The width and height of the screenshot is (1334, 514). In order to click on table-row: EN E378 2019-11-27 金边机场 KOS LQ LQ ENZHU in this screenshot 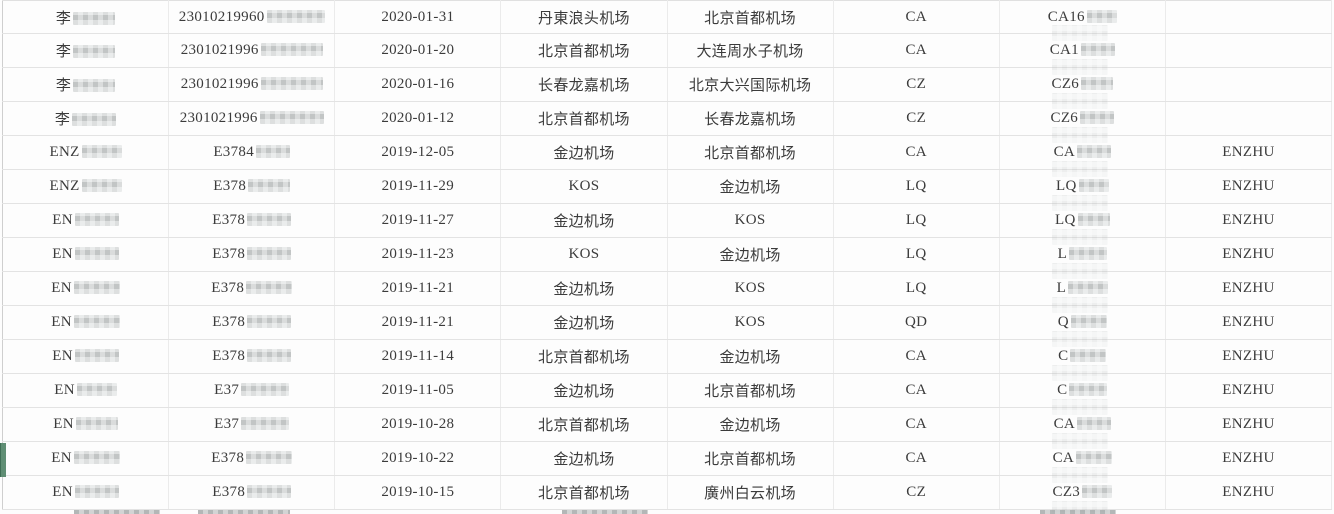, I will do `click(667, 220)`.